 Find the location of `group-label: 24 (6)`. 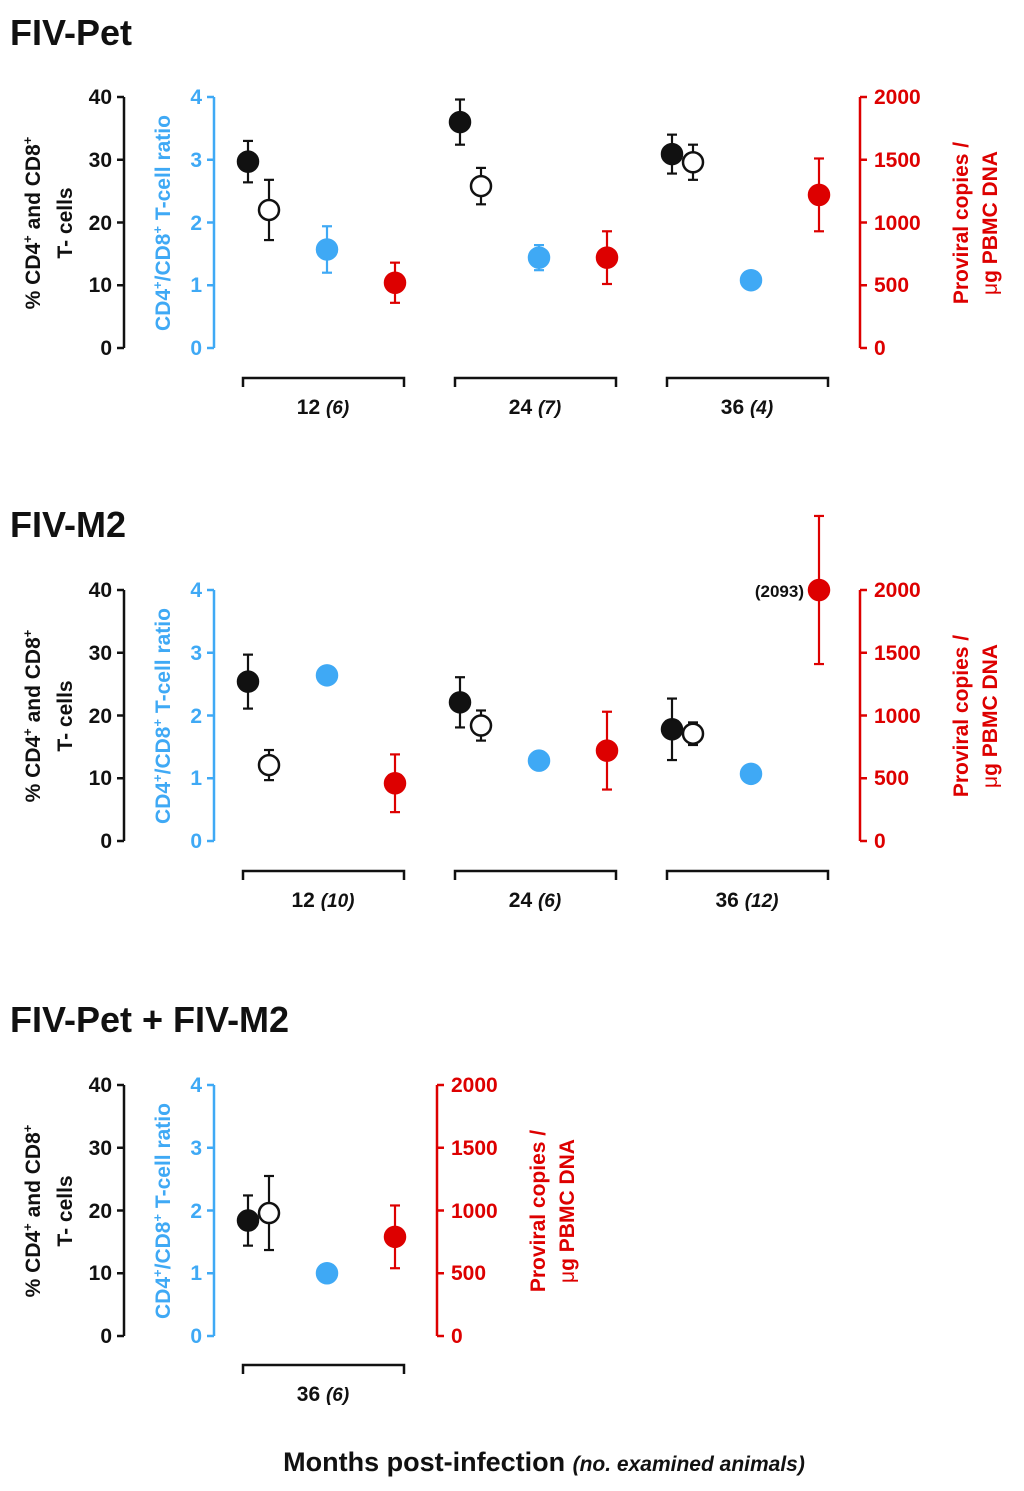

group-label: 24 (6) is located at coordinates (535, 900).